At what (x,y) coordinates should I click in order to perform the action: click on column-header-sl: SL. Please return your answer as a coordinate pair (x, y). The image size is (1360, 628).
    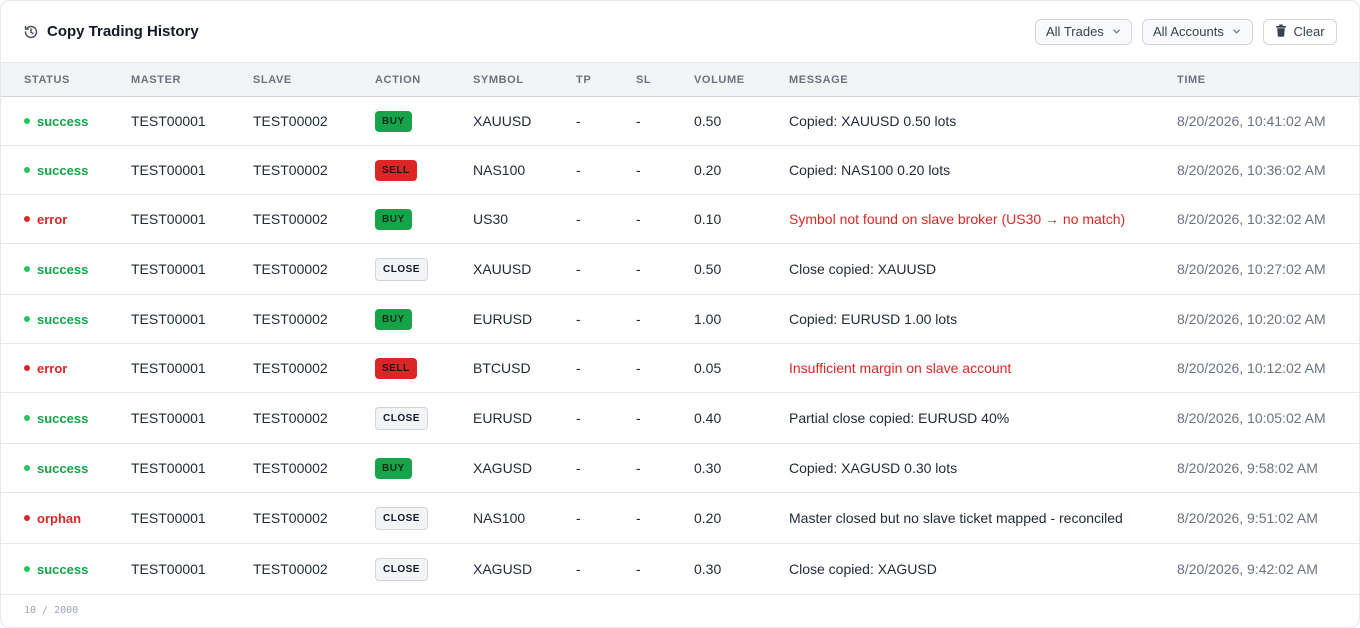
    Looking at the image, I should click on (665, 79).